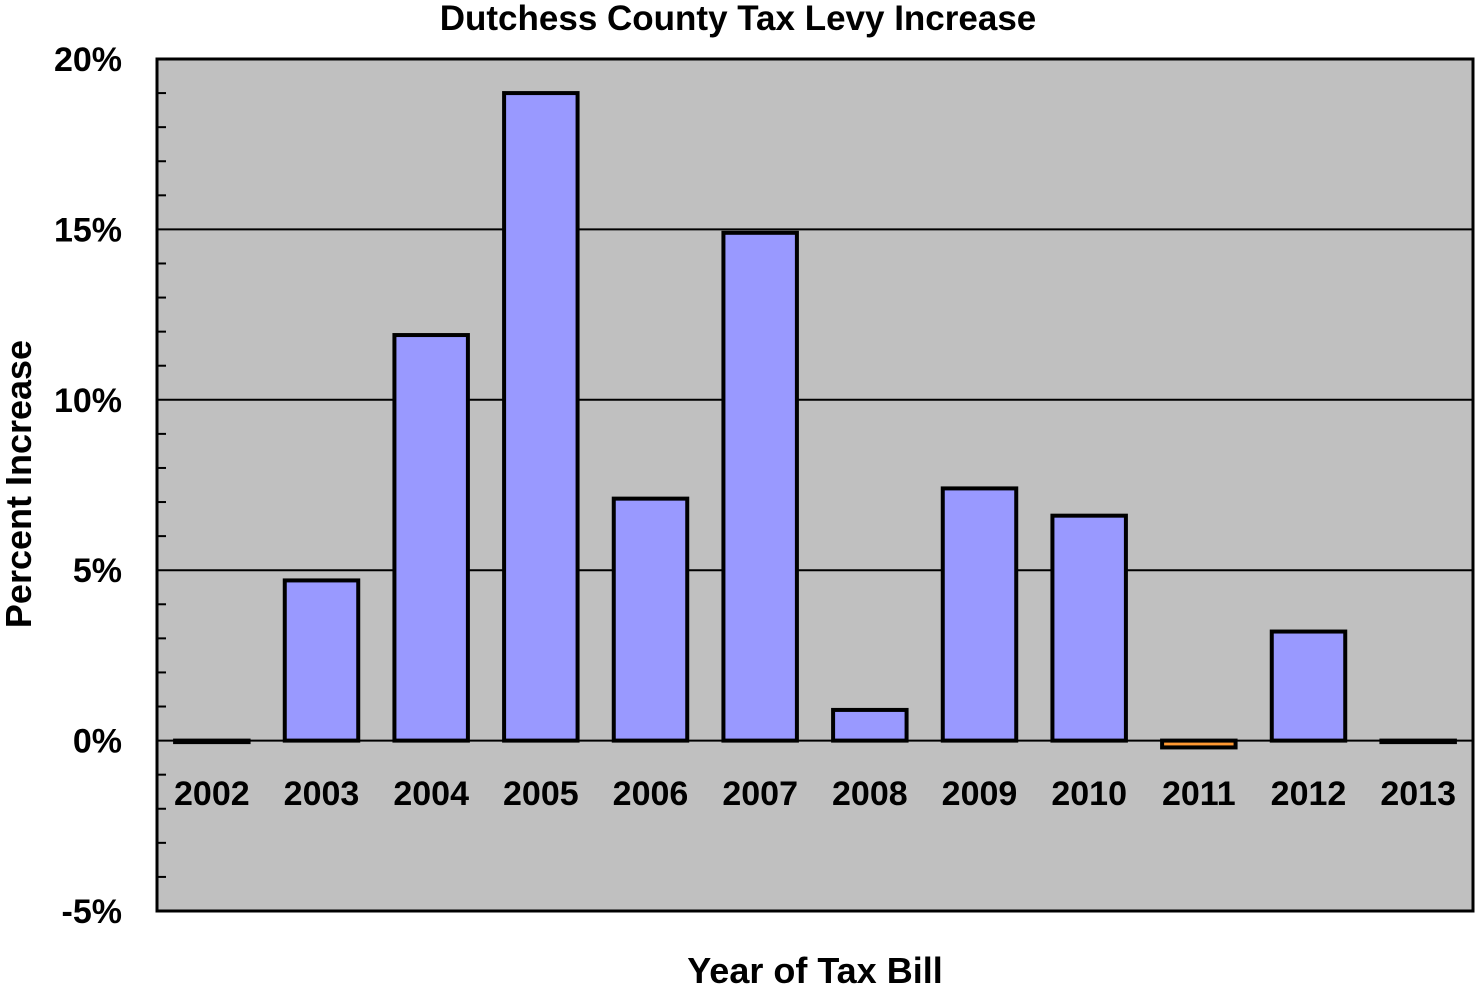  Describe the element at coordinates (760, 486) in the screenshot. I see `bar-2007` at that location.